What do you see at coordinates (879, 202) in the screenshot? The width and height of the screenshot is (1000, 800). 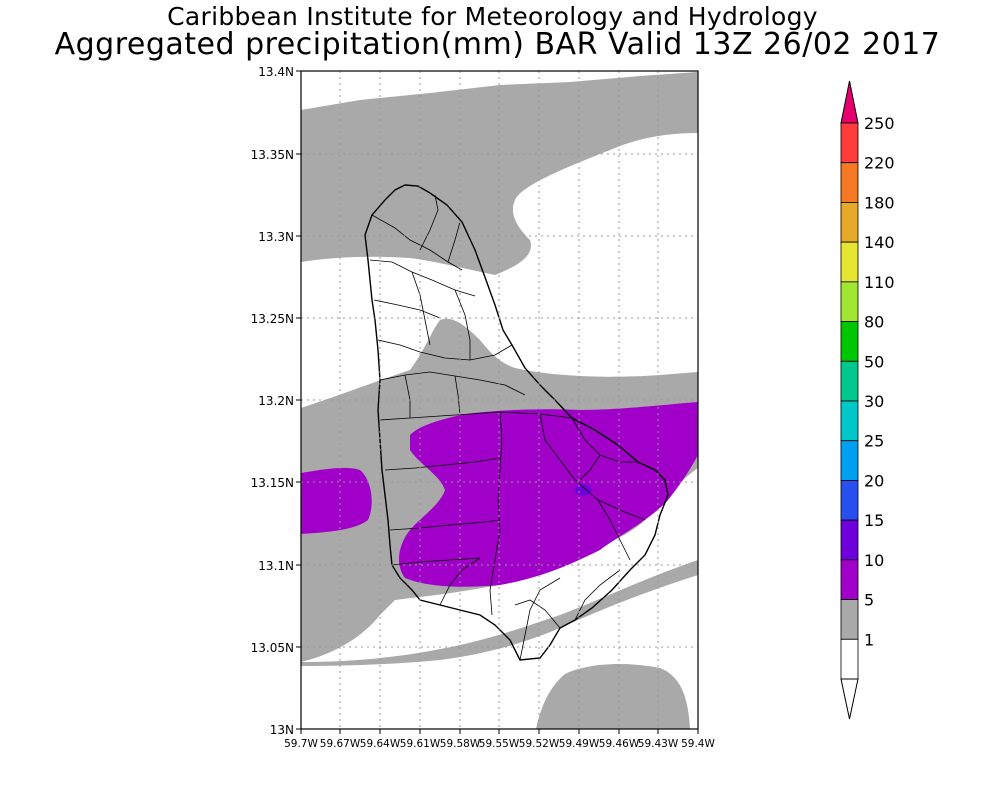 I see `colorbar-label: 180` at bounding box center [879, 202].